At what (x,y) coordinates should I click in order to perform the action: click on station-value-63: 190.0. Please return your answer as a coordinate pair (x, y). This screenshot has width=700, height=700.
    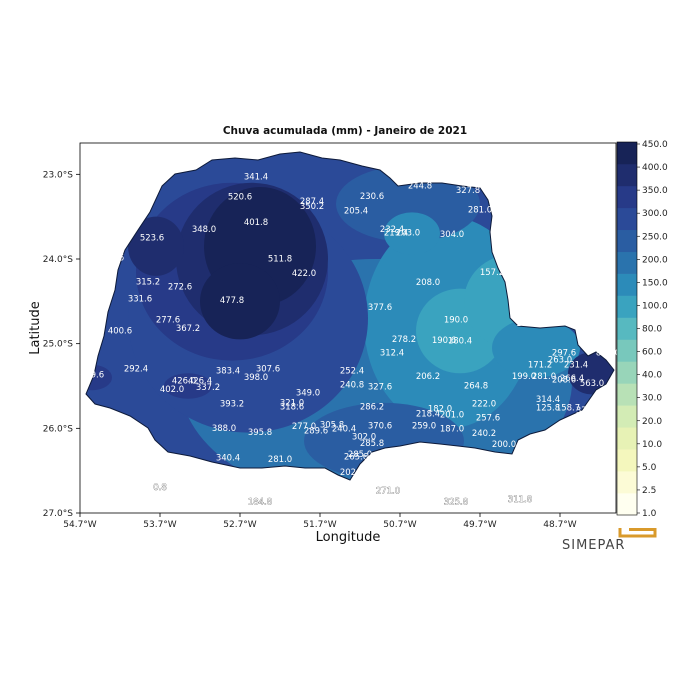
    Looking at the image, I should click on (456, 320).